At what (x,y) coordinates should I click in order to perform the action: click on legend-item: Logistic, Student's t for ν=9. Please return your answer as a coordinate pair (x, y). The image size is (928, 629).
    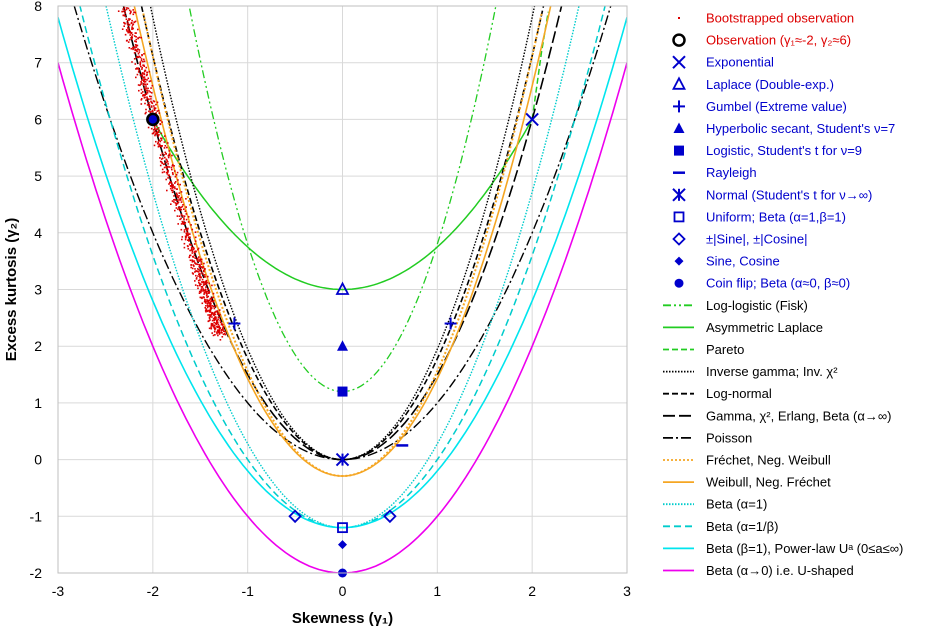
    Looking at the image, I should click on (768, 150).